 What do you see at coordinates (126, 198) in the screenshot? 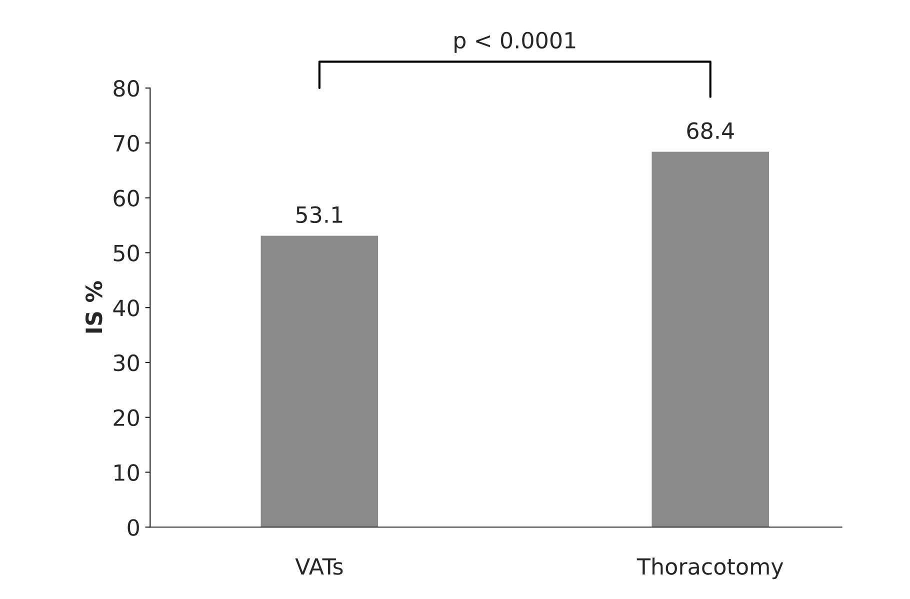
I see `y-tick-label: 60` at bounding box center [126, 198].